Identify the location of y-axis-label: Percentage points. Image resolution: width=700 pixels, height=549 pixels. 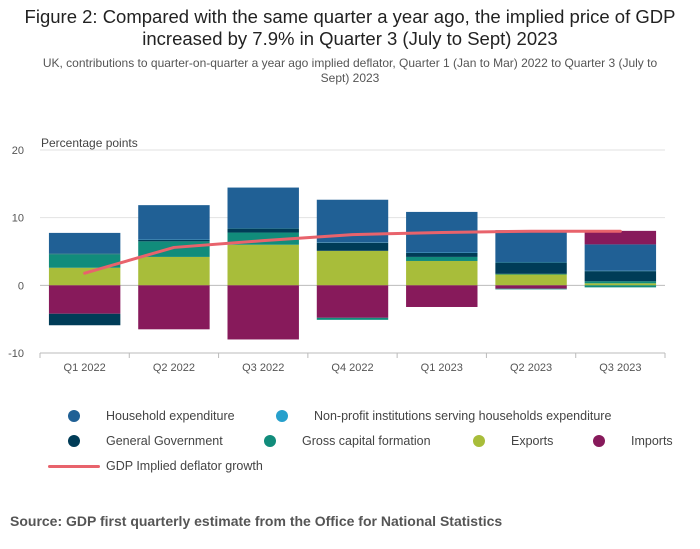
(89, 143).